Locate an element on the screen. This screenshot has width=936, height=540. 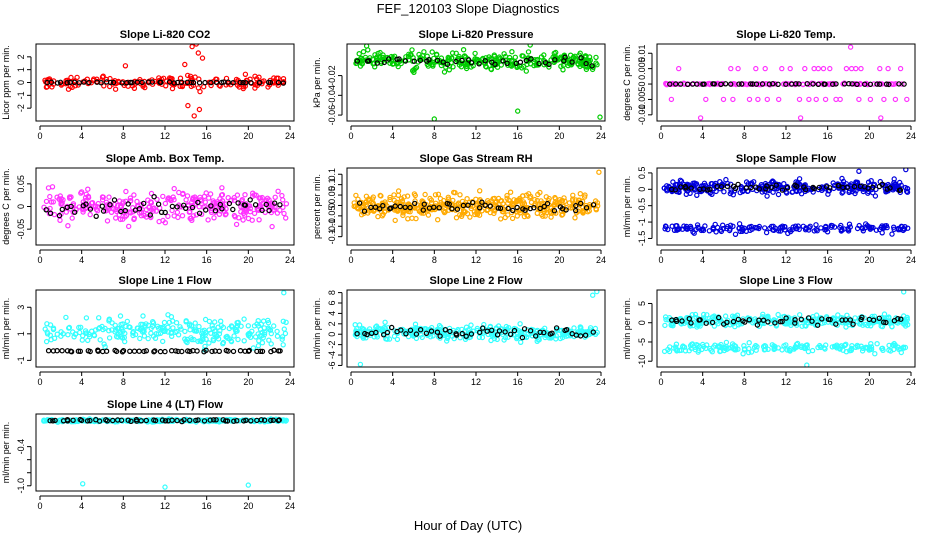
y-tick-label: 8 is located at coordinates (332, 292).